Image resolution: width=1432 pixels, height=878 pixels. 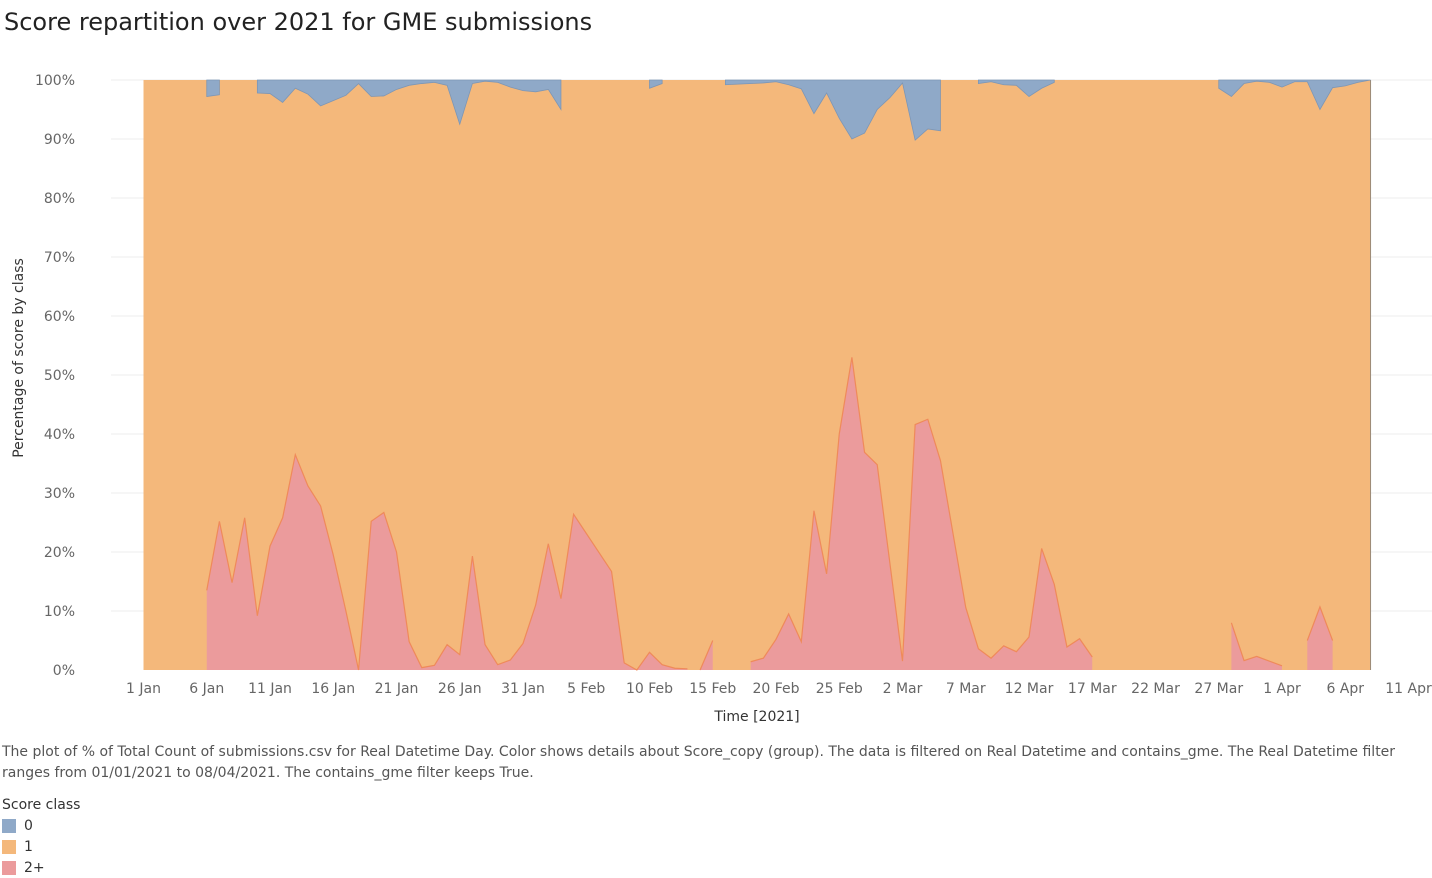 I want to click on x-tick-label: 22 Mar, so click(x=1155, y=689).